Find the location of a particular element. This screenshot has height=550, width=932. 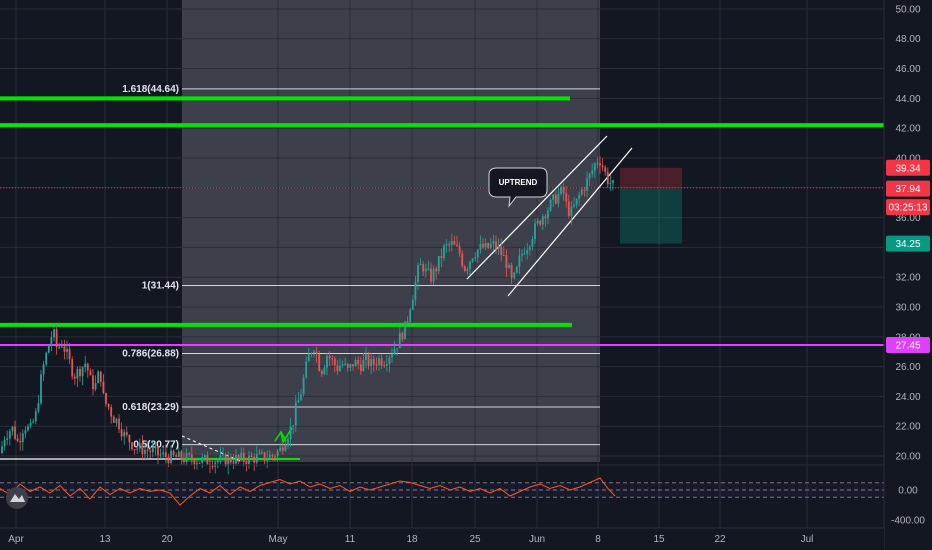

uptrend-label: UPTREND is located at coordinates (518, 182).